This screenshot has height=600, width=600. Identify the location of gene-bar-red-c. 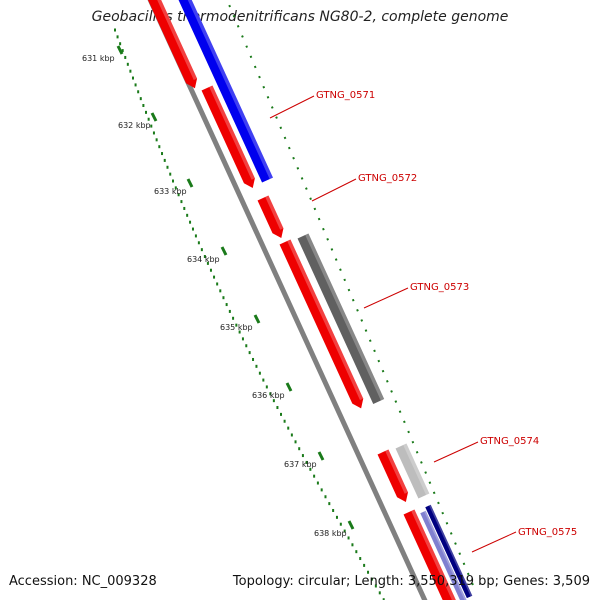
(272, 218).